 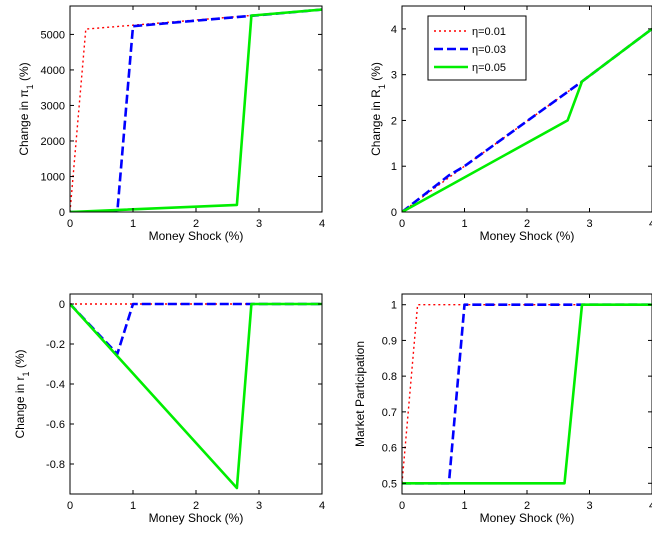 What do you see at coordinates (489, 32) in the screenshot?
I see `legend-label-eta-1: η=0.01` at bounding box center [489, 32].